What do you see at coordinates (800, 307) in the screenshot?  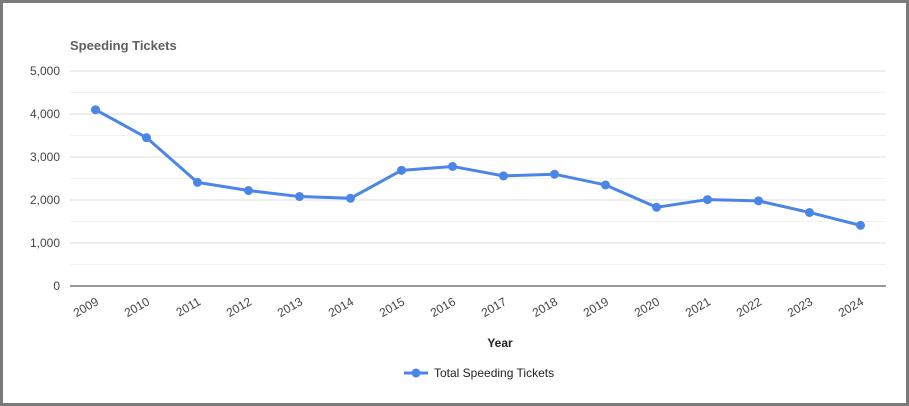 I see `x-tick-label: 2023` at bounding box center [800, 307].